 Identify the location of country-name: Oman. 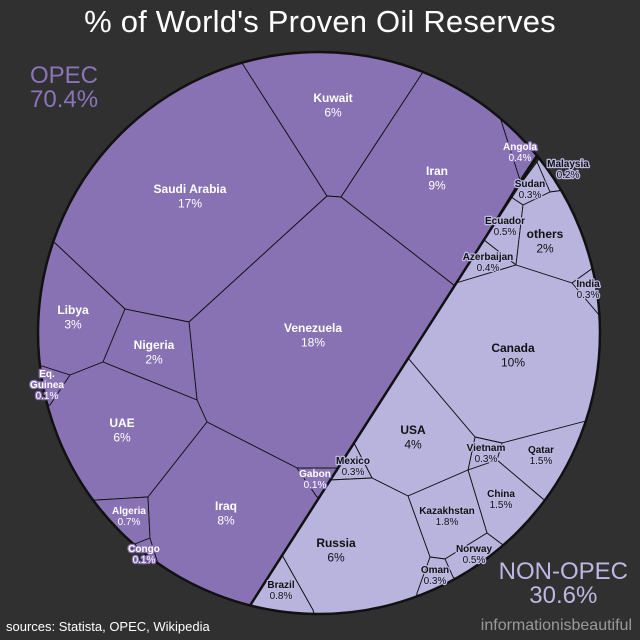
(435, 570).